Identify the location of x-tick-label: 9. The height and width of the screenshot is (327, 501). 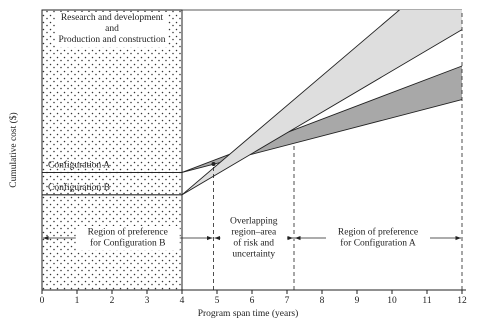
(357, 301).